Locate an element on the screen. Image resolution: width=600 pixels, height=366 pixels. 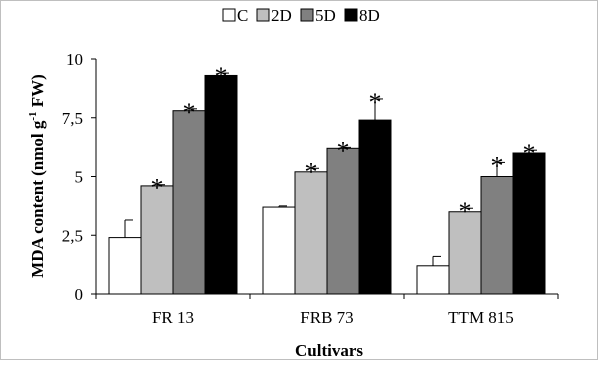
y-tick-label: 5 is located at coordinates (79, 177).